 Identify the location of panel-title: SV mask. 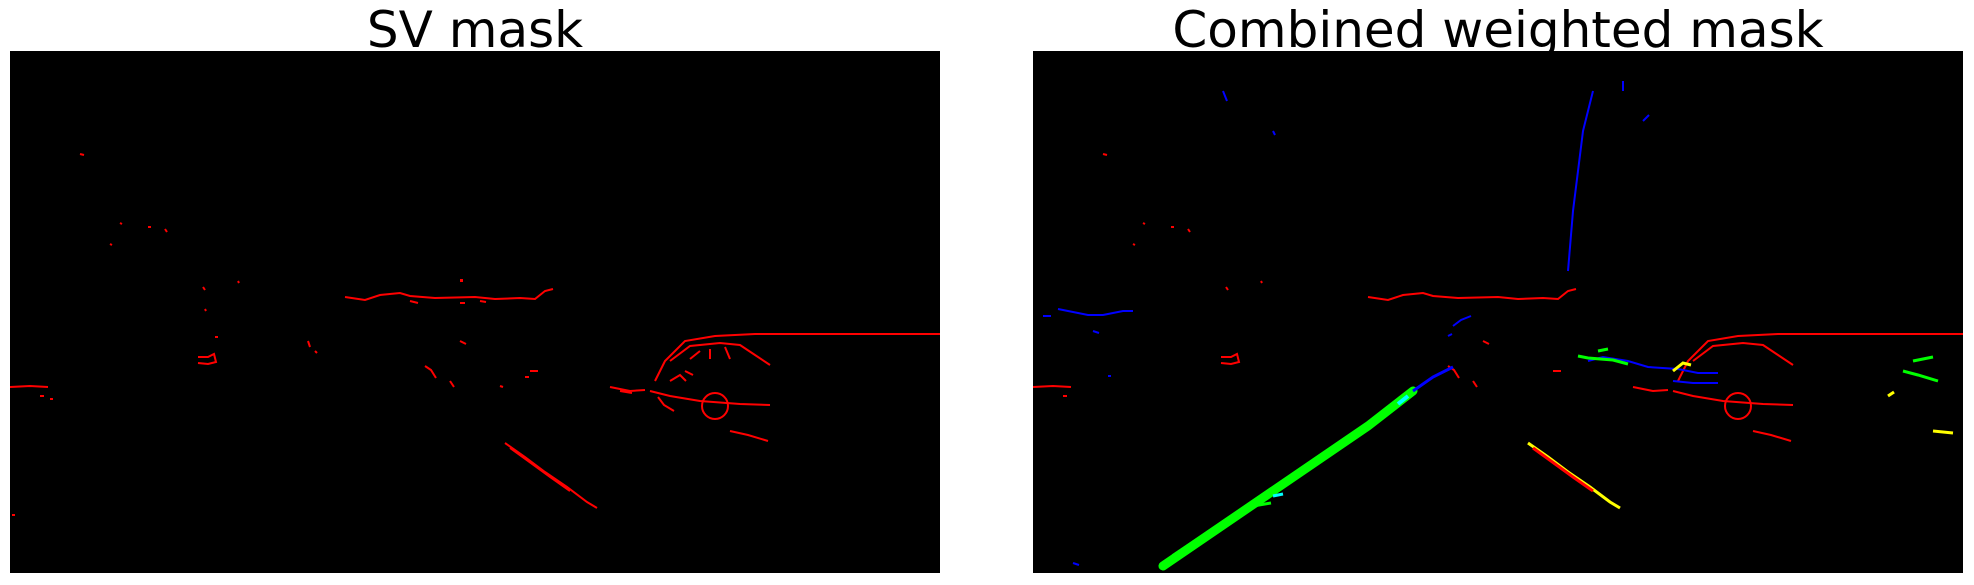
(475, 30).